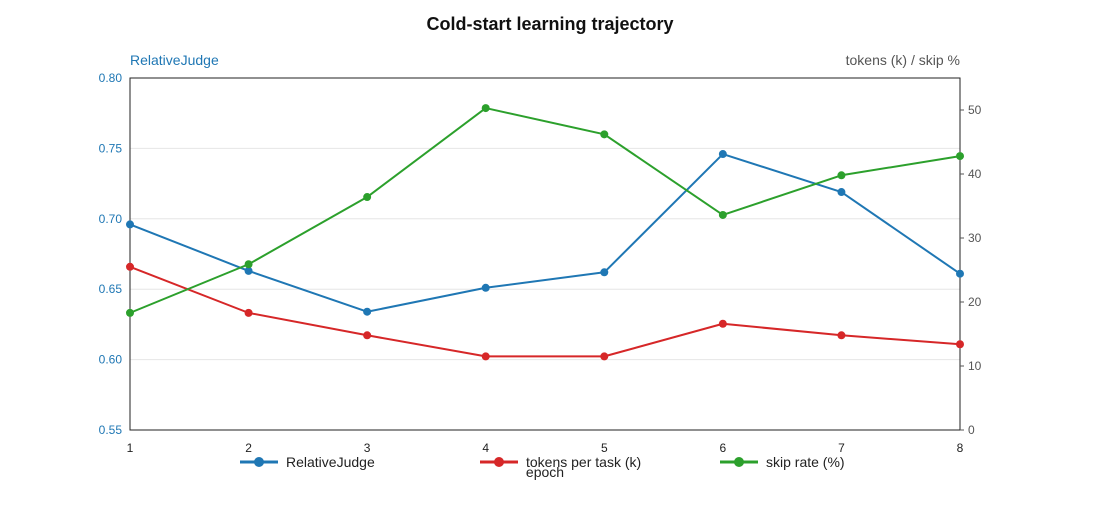 The image size is (1100, 520). I want to click on chart-title: Cold-start learning trajectory, so click(549, 24).